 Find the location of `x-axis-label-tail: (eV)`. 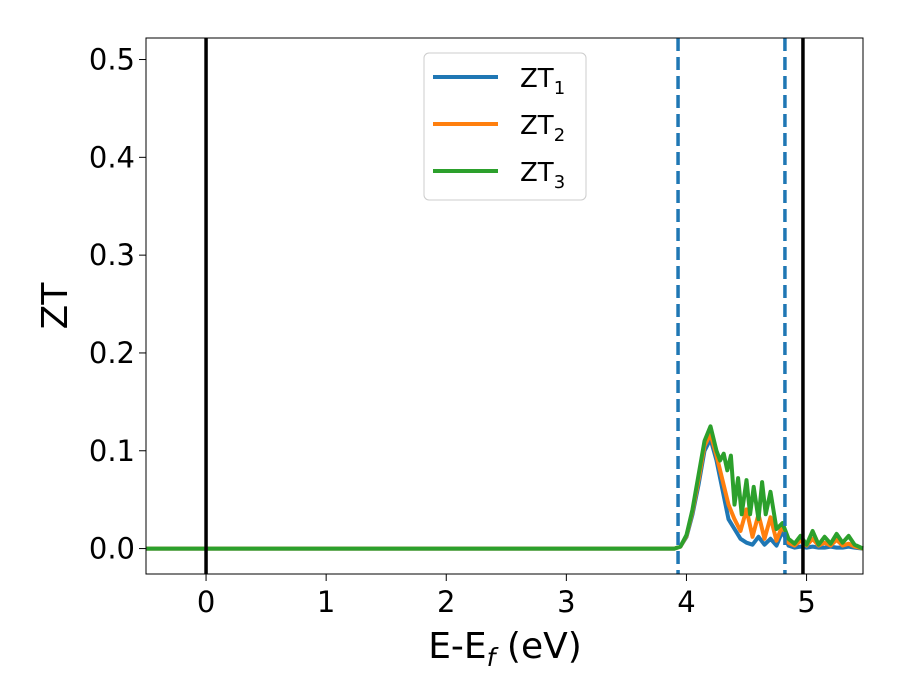

x-axis-label-tail: (eV) is located at coordinates (538, 646).